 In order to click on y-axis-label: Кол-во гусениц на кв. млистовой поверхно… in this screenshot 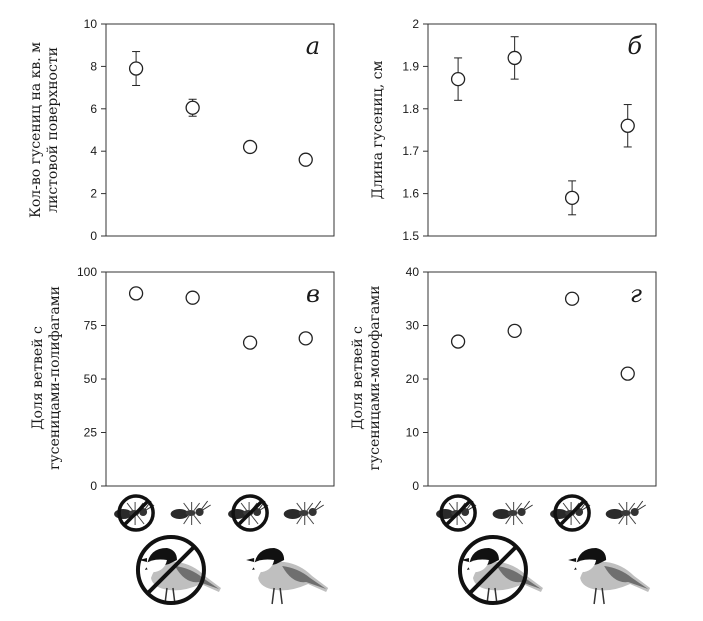, I will do `click(44, 130)`.